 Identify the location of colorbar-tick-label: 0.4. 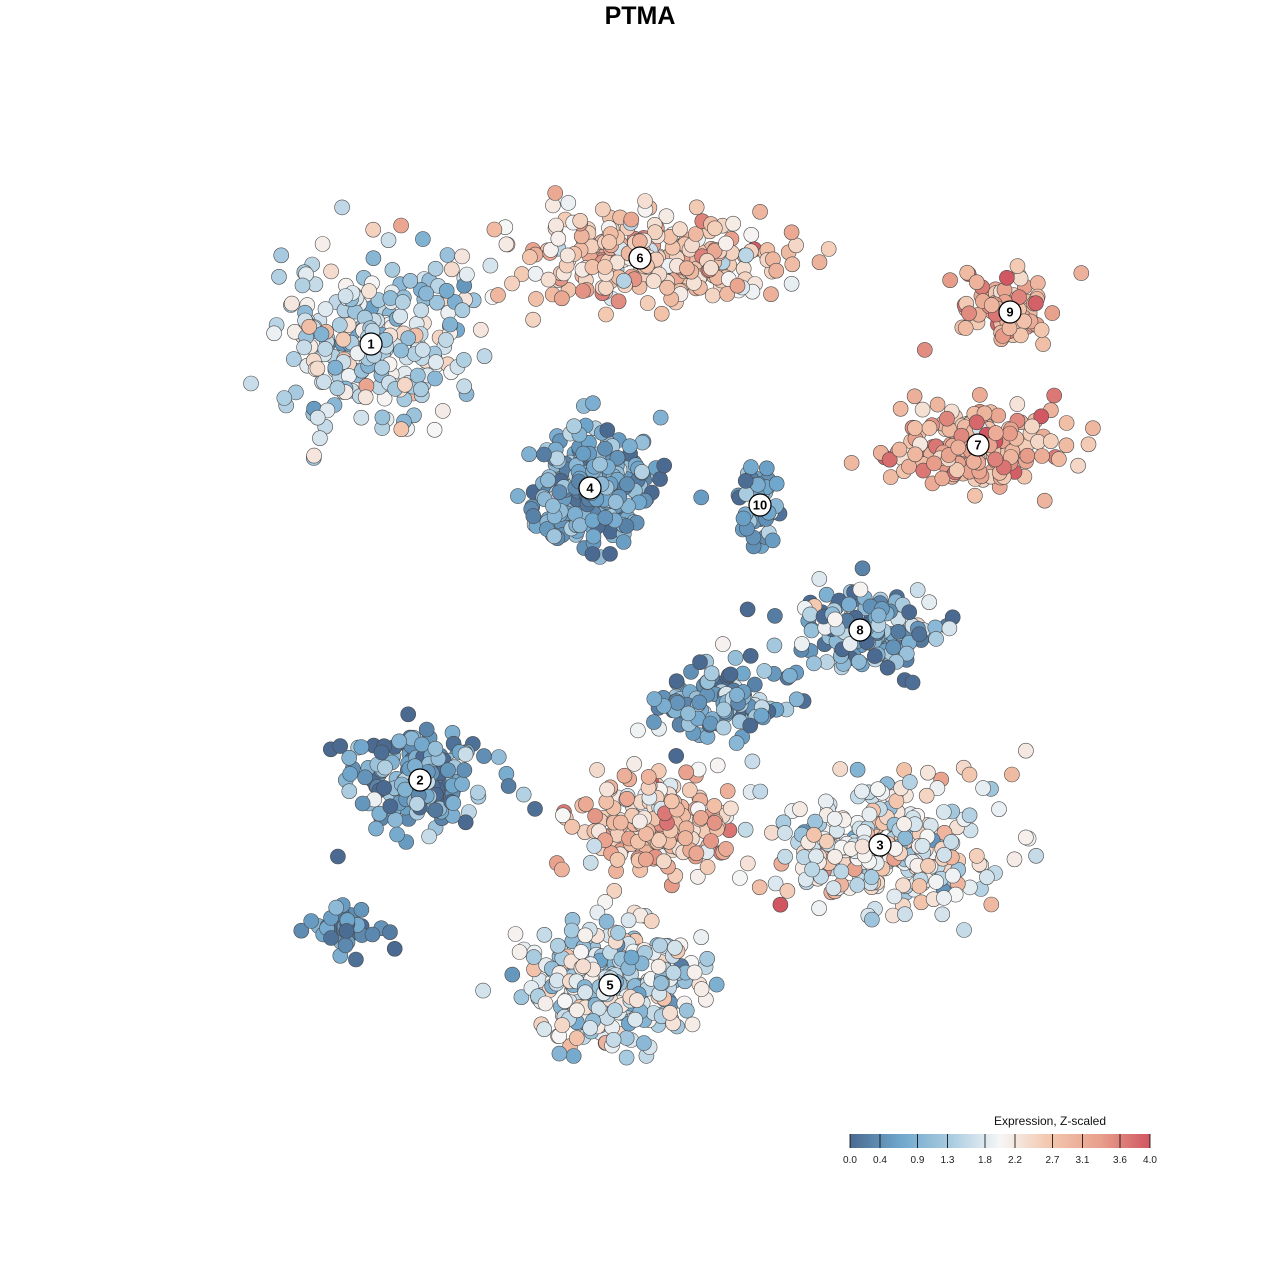
(880, 1160).